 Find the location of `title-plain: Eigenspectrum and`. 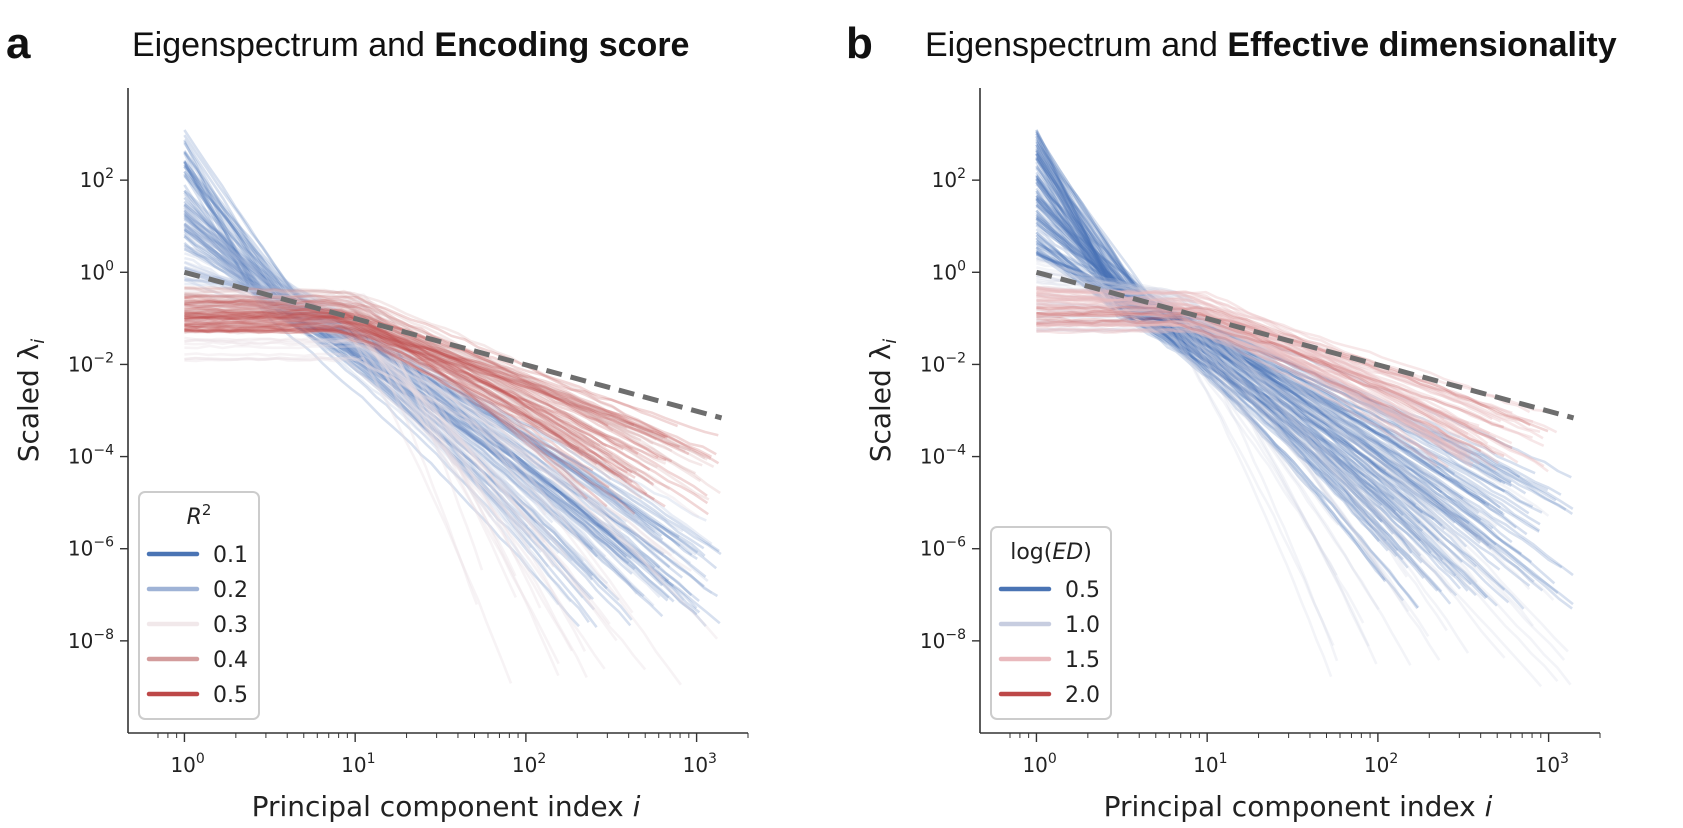

title-plain: Eigenspectrum and is located at coordinates (283, 45).